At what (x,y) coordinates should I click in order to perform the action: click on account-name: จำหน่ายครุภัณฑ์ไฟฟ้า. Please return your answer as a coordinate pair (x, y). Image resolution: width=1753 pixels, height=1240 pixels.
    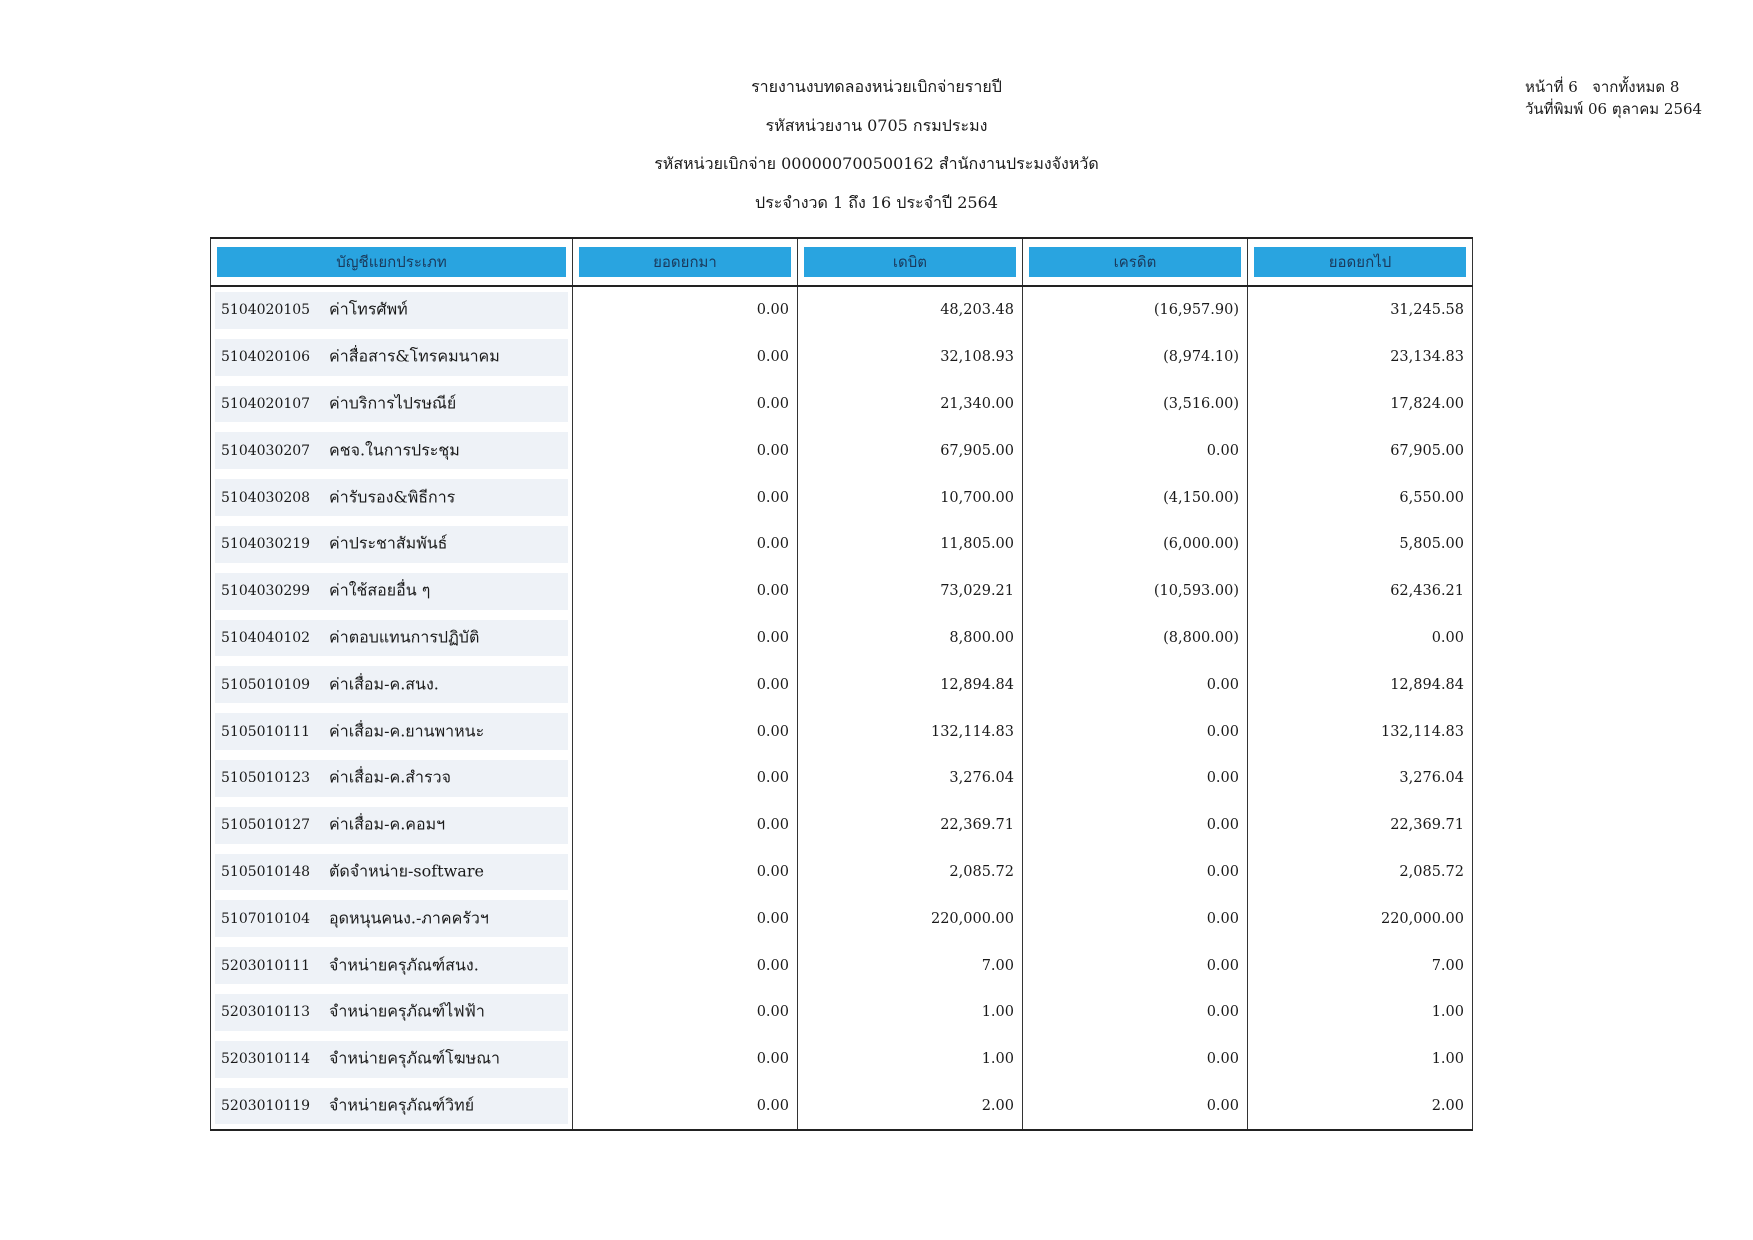
    Looking at the image, I should click on (407, 1011).